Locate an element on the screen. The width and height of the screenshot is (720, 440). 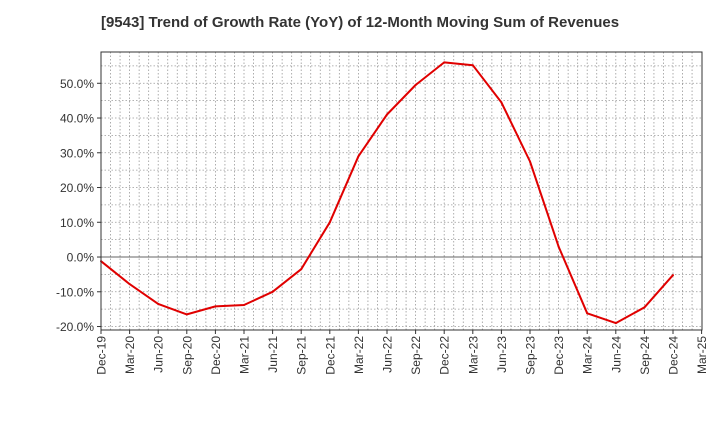
y-tick-label: 30.0% is located at coordinates (77, 153).